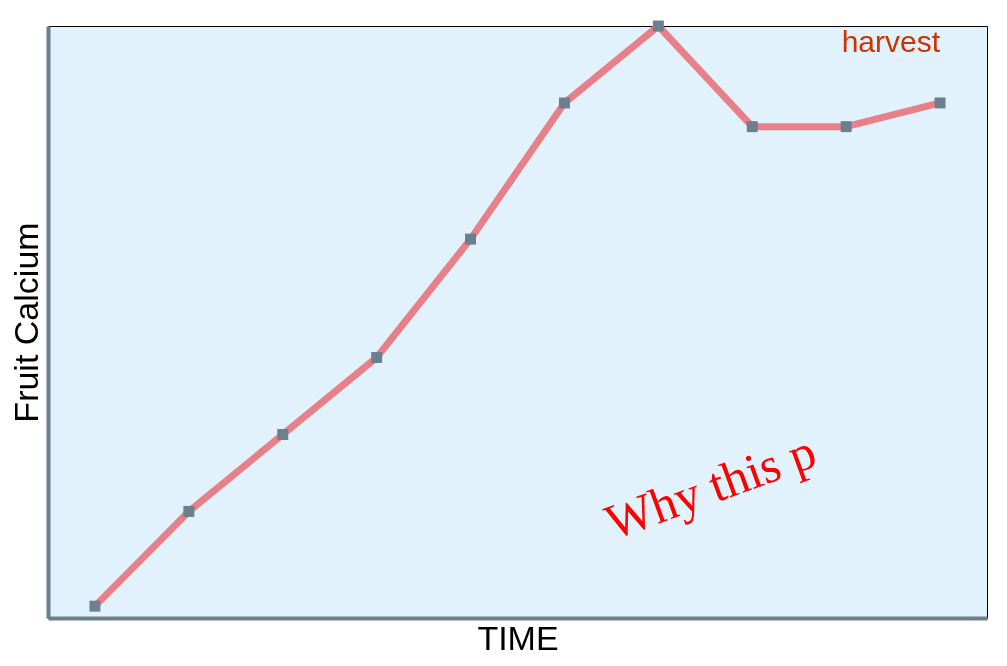 This screenshot has width=1007, height=666. Describe the element at coordinates (710, 486) in the screenshot. I see `annotation: Why this p` at that location.